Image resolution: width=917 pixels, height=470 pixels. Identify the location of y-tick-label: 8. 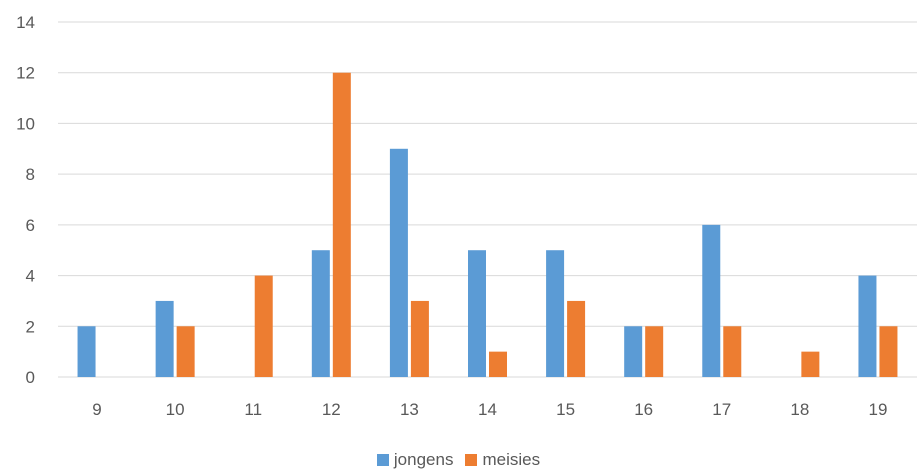
(30, 174).